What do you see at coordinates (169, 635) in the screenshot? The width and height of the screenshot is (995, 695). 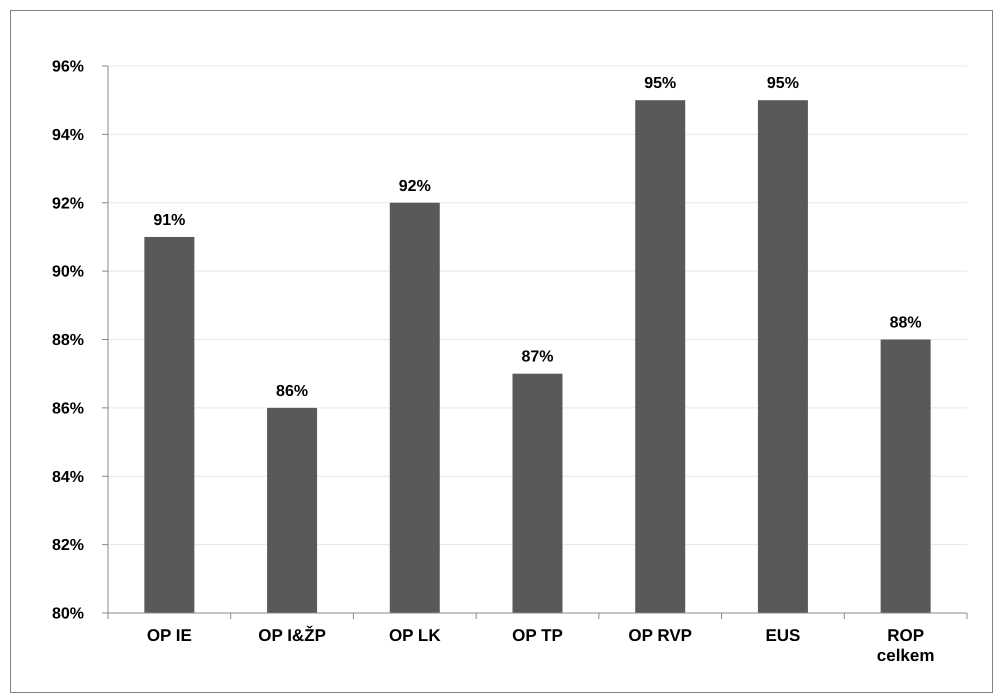 I see `x-tick-label: OP IE` at bounding box center [169, 635].